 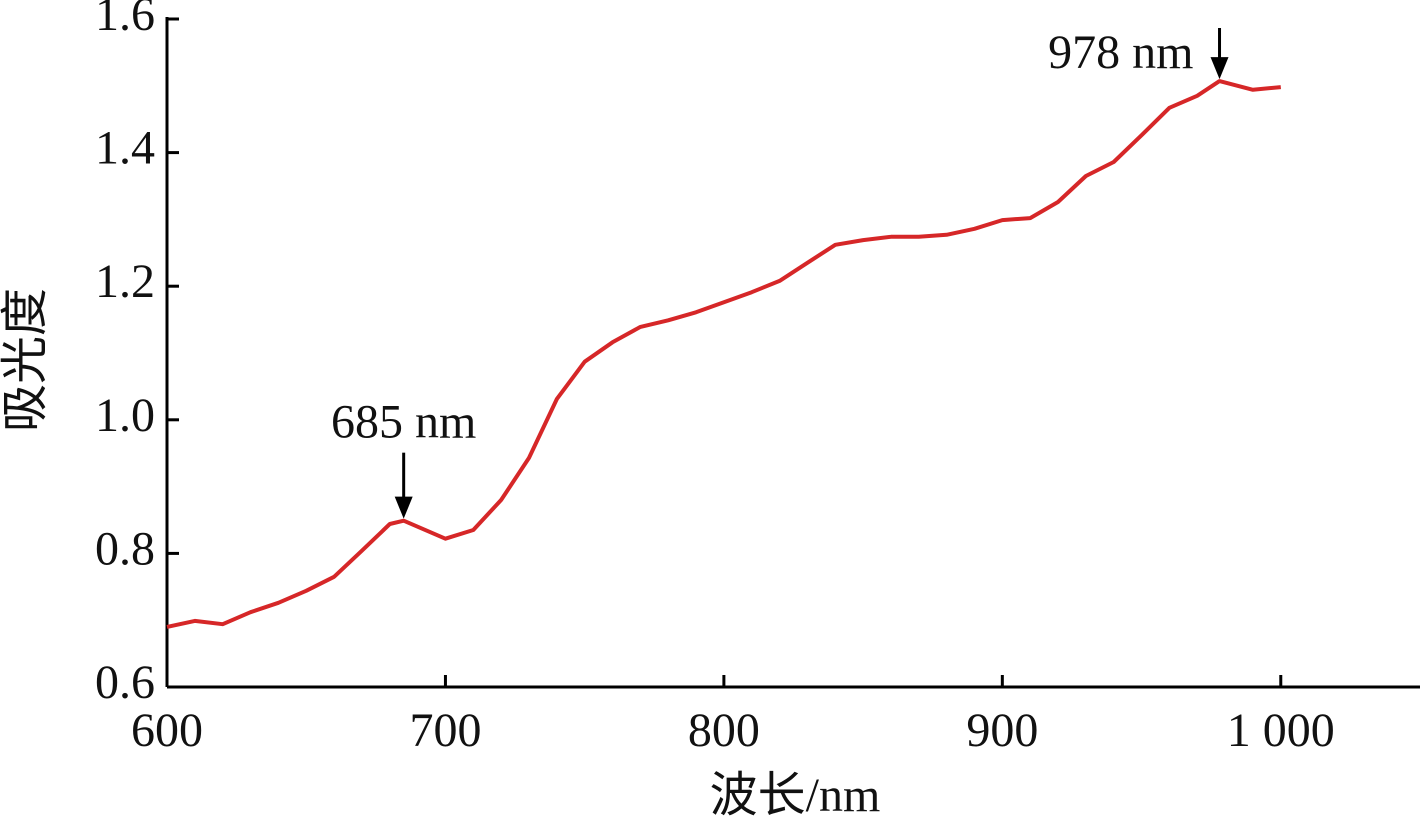 What do you see at coordinates (445, 730) in the screenshot?
I see `x-tick-label: 700` at bounding box center [445, 730].